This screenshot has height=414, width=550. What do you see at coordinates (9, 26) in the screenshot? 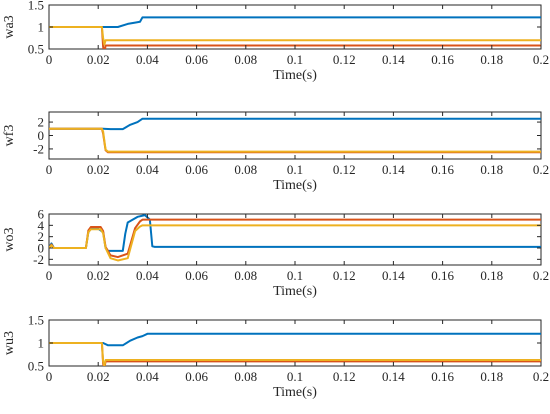
I see `y-axis-title: wa3` at bounding box center [9, 26].